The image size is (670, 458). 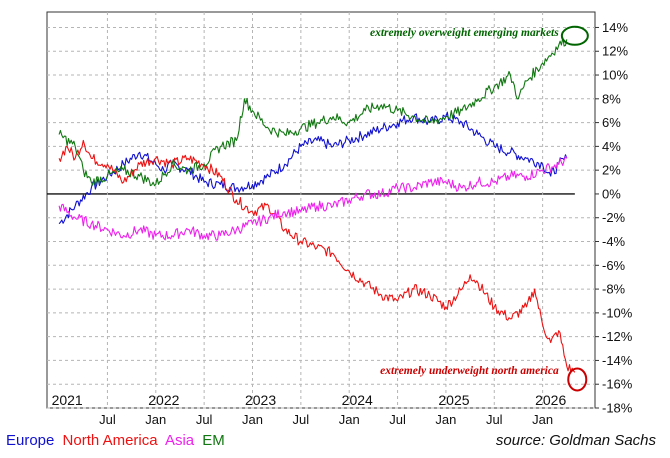 What do you see at coordinates (574, 35) in the screenshot?
I see `highlight-circle-em` at bounding box center [574, 35].